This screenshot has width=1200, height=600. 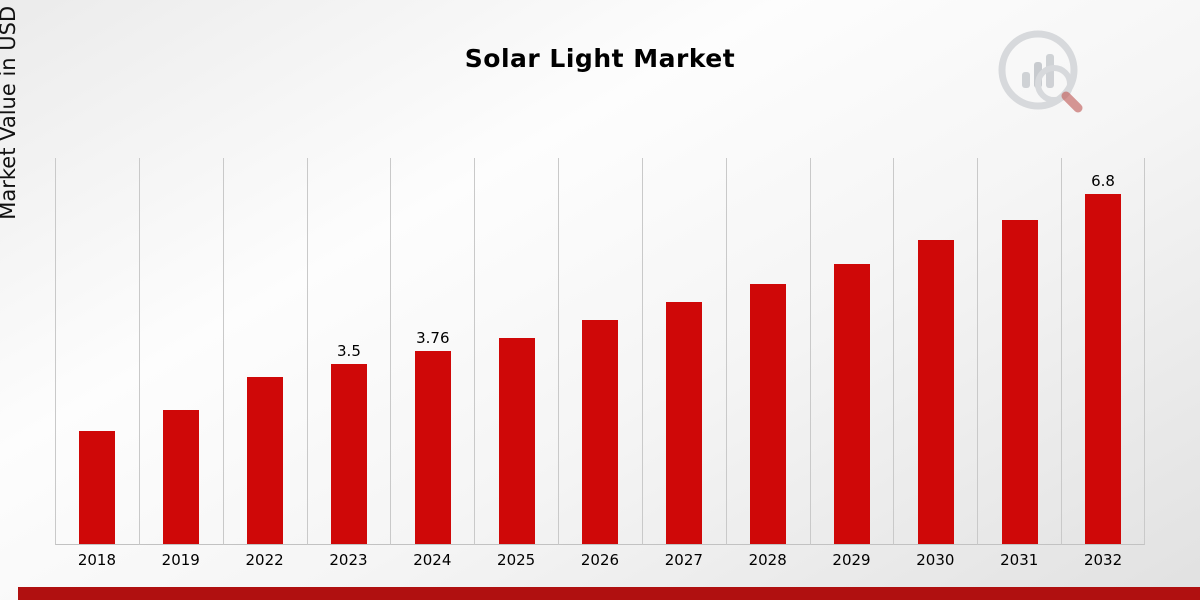 What do you see at coordinates (683, 560) in the screenshot?
I see `x-tick-label: 2027` at bounding box center [683, 560].